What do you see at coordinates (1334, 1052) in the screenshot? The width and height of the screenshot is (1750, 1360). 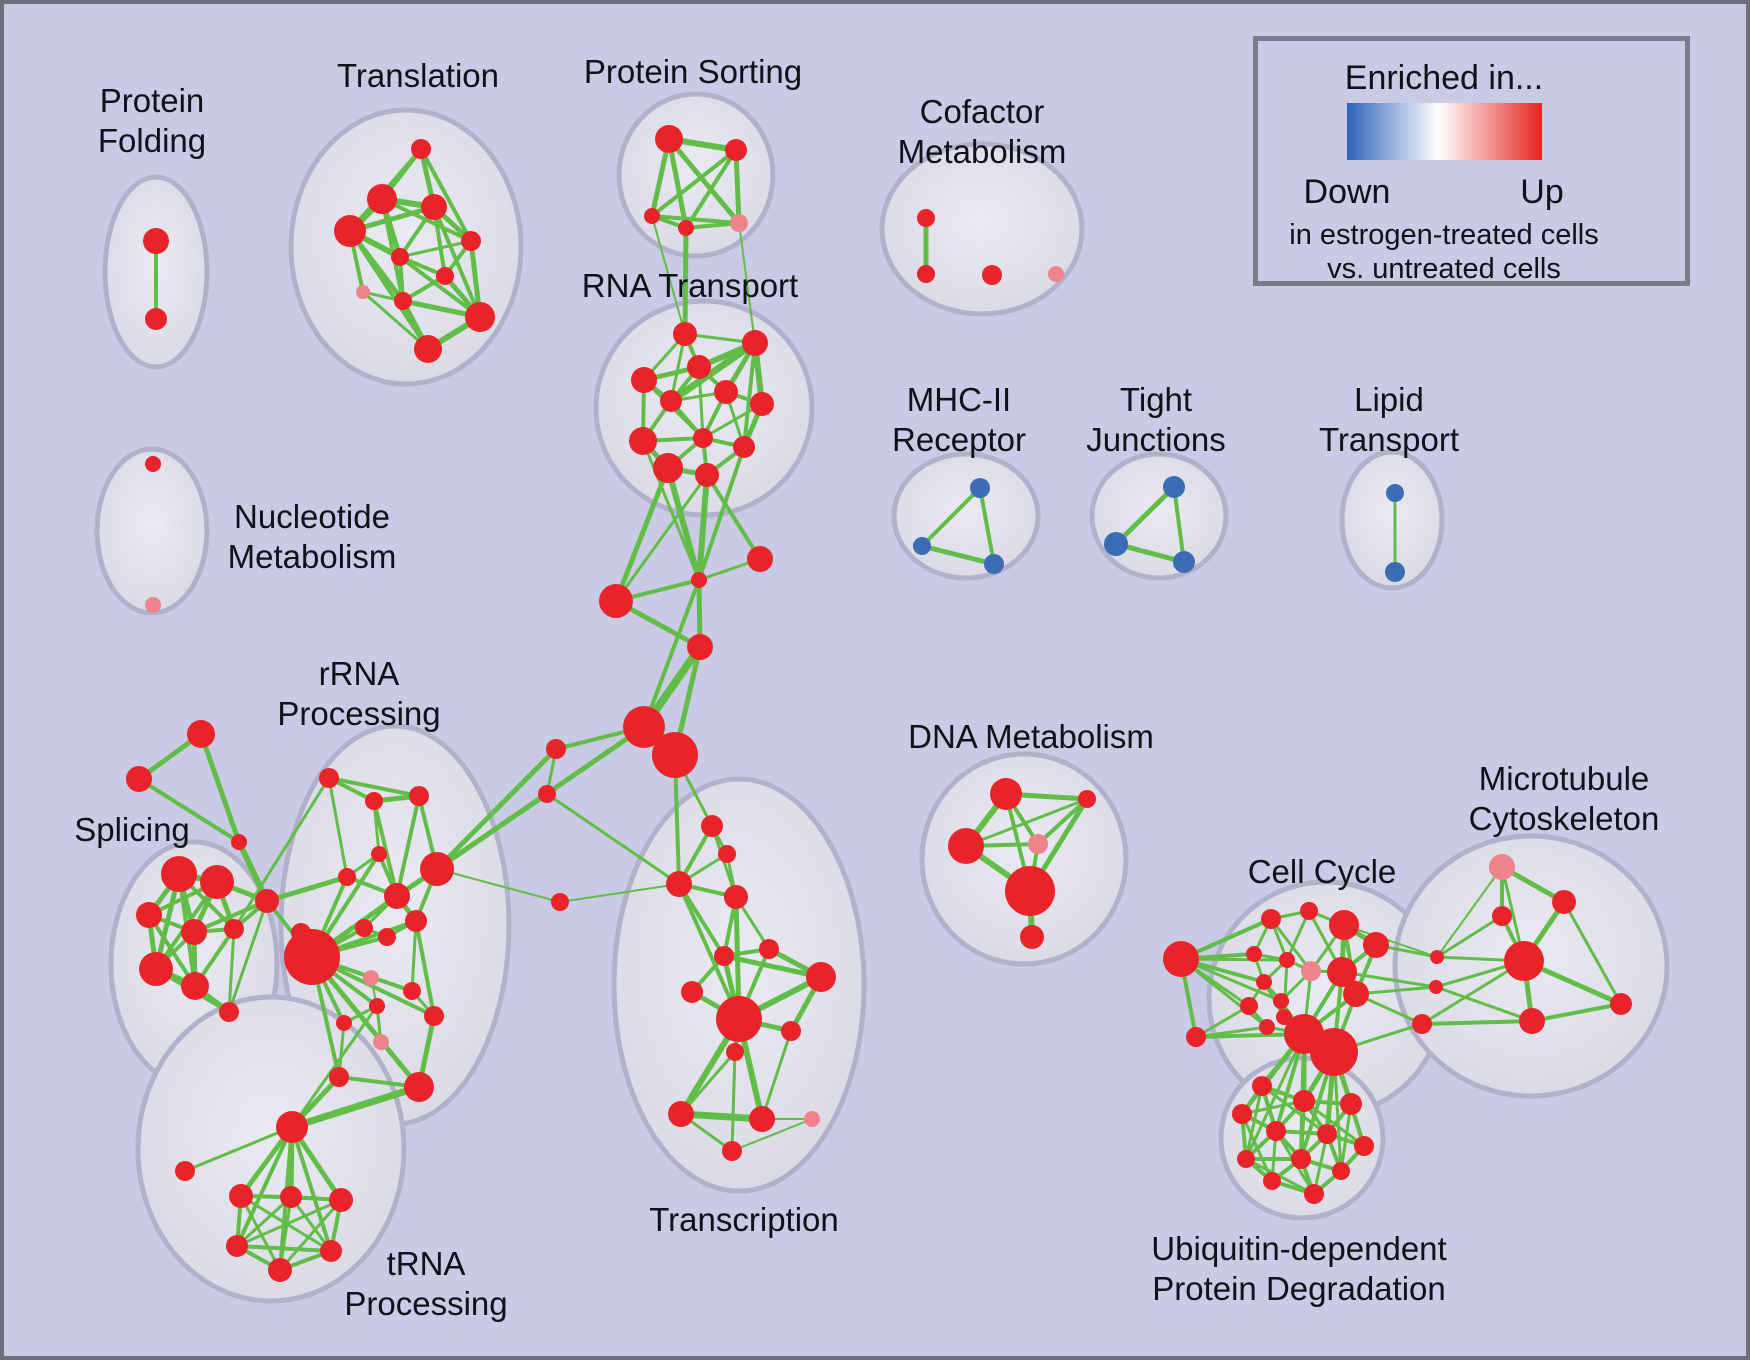 I see `node-cc16` at bounding box center [1334, 1052].